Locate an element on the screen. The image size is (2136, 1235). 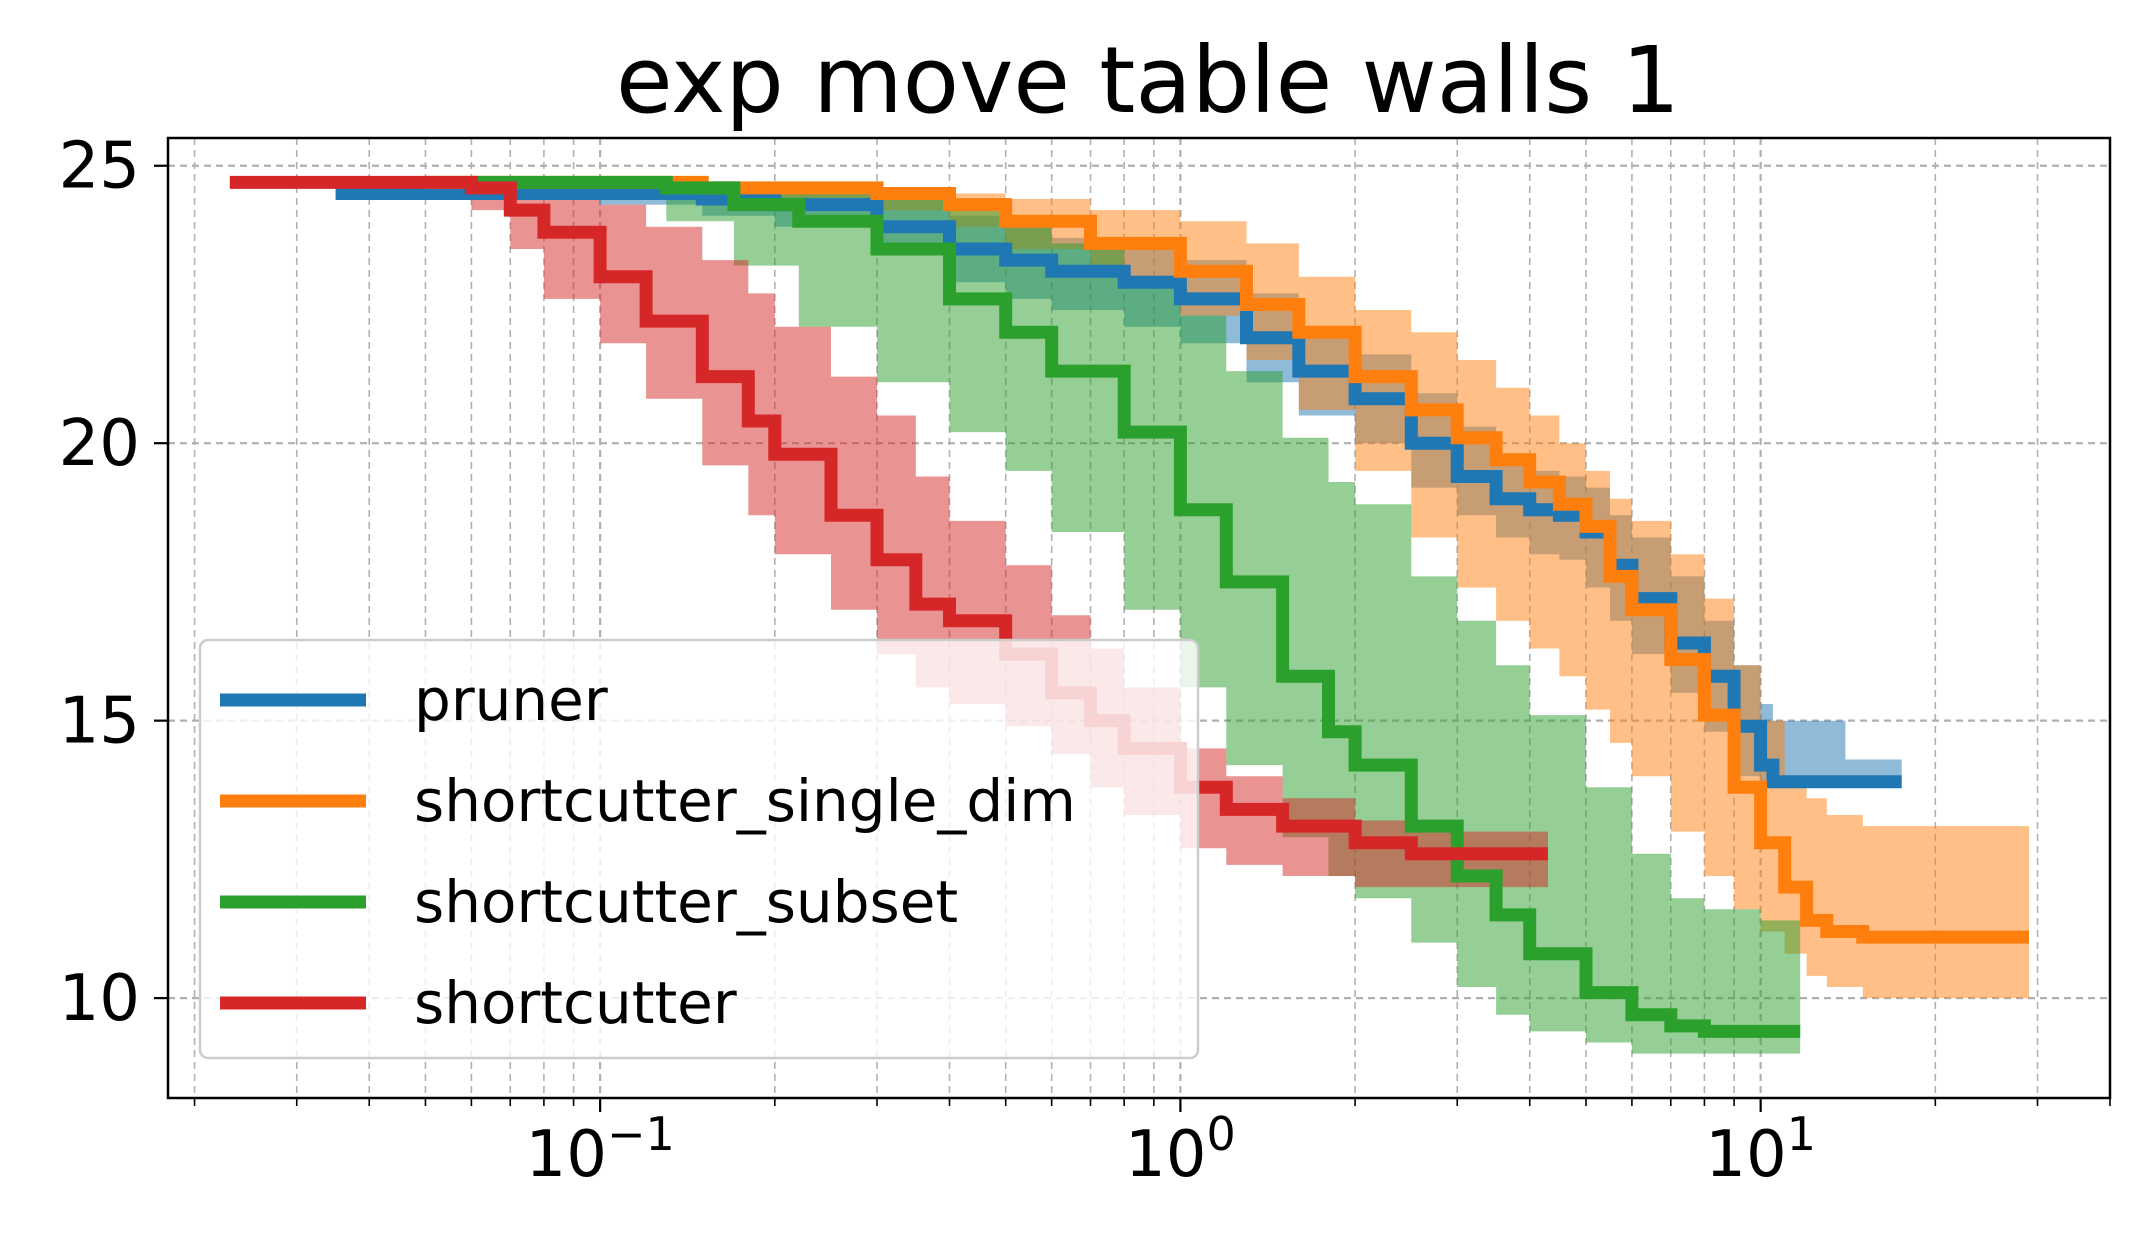
y-tick-label: 20 is located at coordinates (99, 444).